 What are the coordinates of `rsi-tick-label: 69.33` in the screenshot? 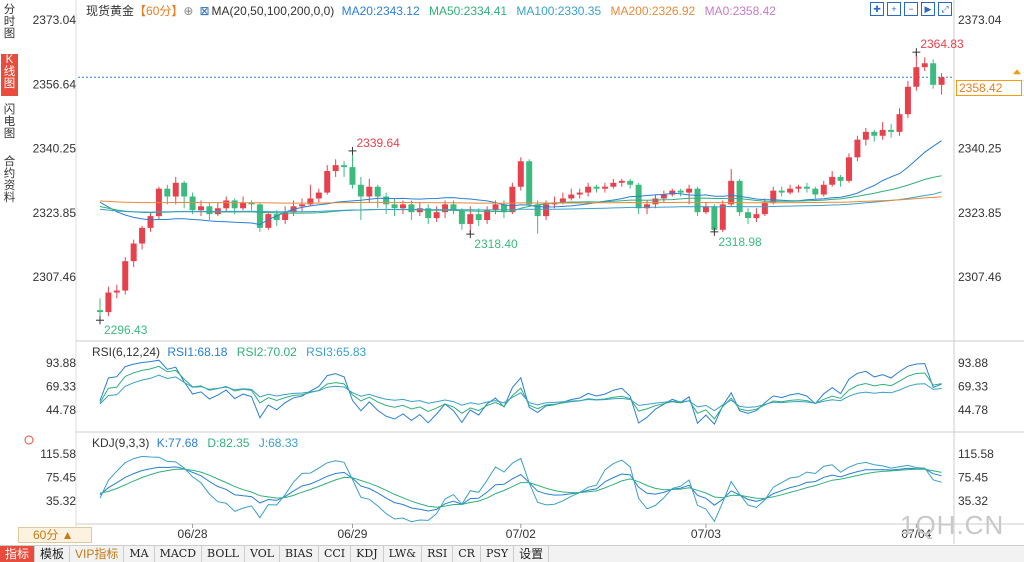 It's located at (973, 387).